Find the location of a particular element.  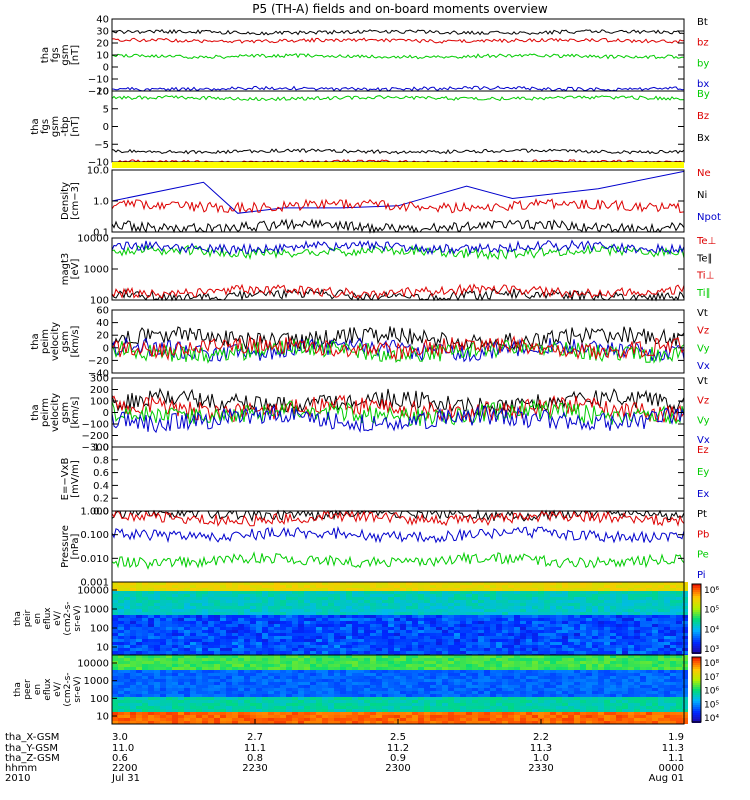

series-Vx is located at coordinates (398, 419).